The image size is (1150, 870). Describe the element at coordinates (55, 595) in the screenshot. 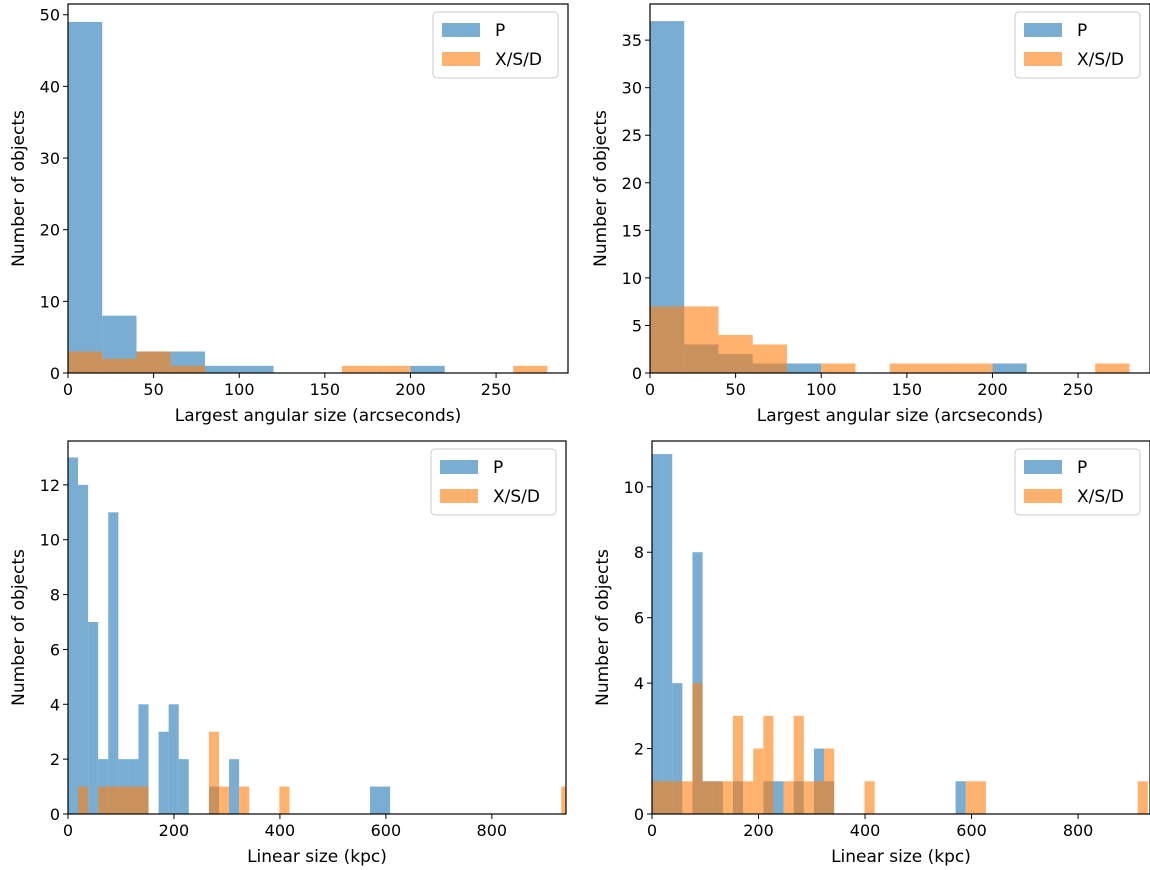

I see `y-tick-label: 8` at that location.